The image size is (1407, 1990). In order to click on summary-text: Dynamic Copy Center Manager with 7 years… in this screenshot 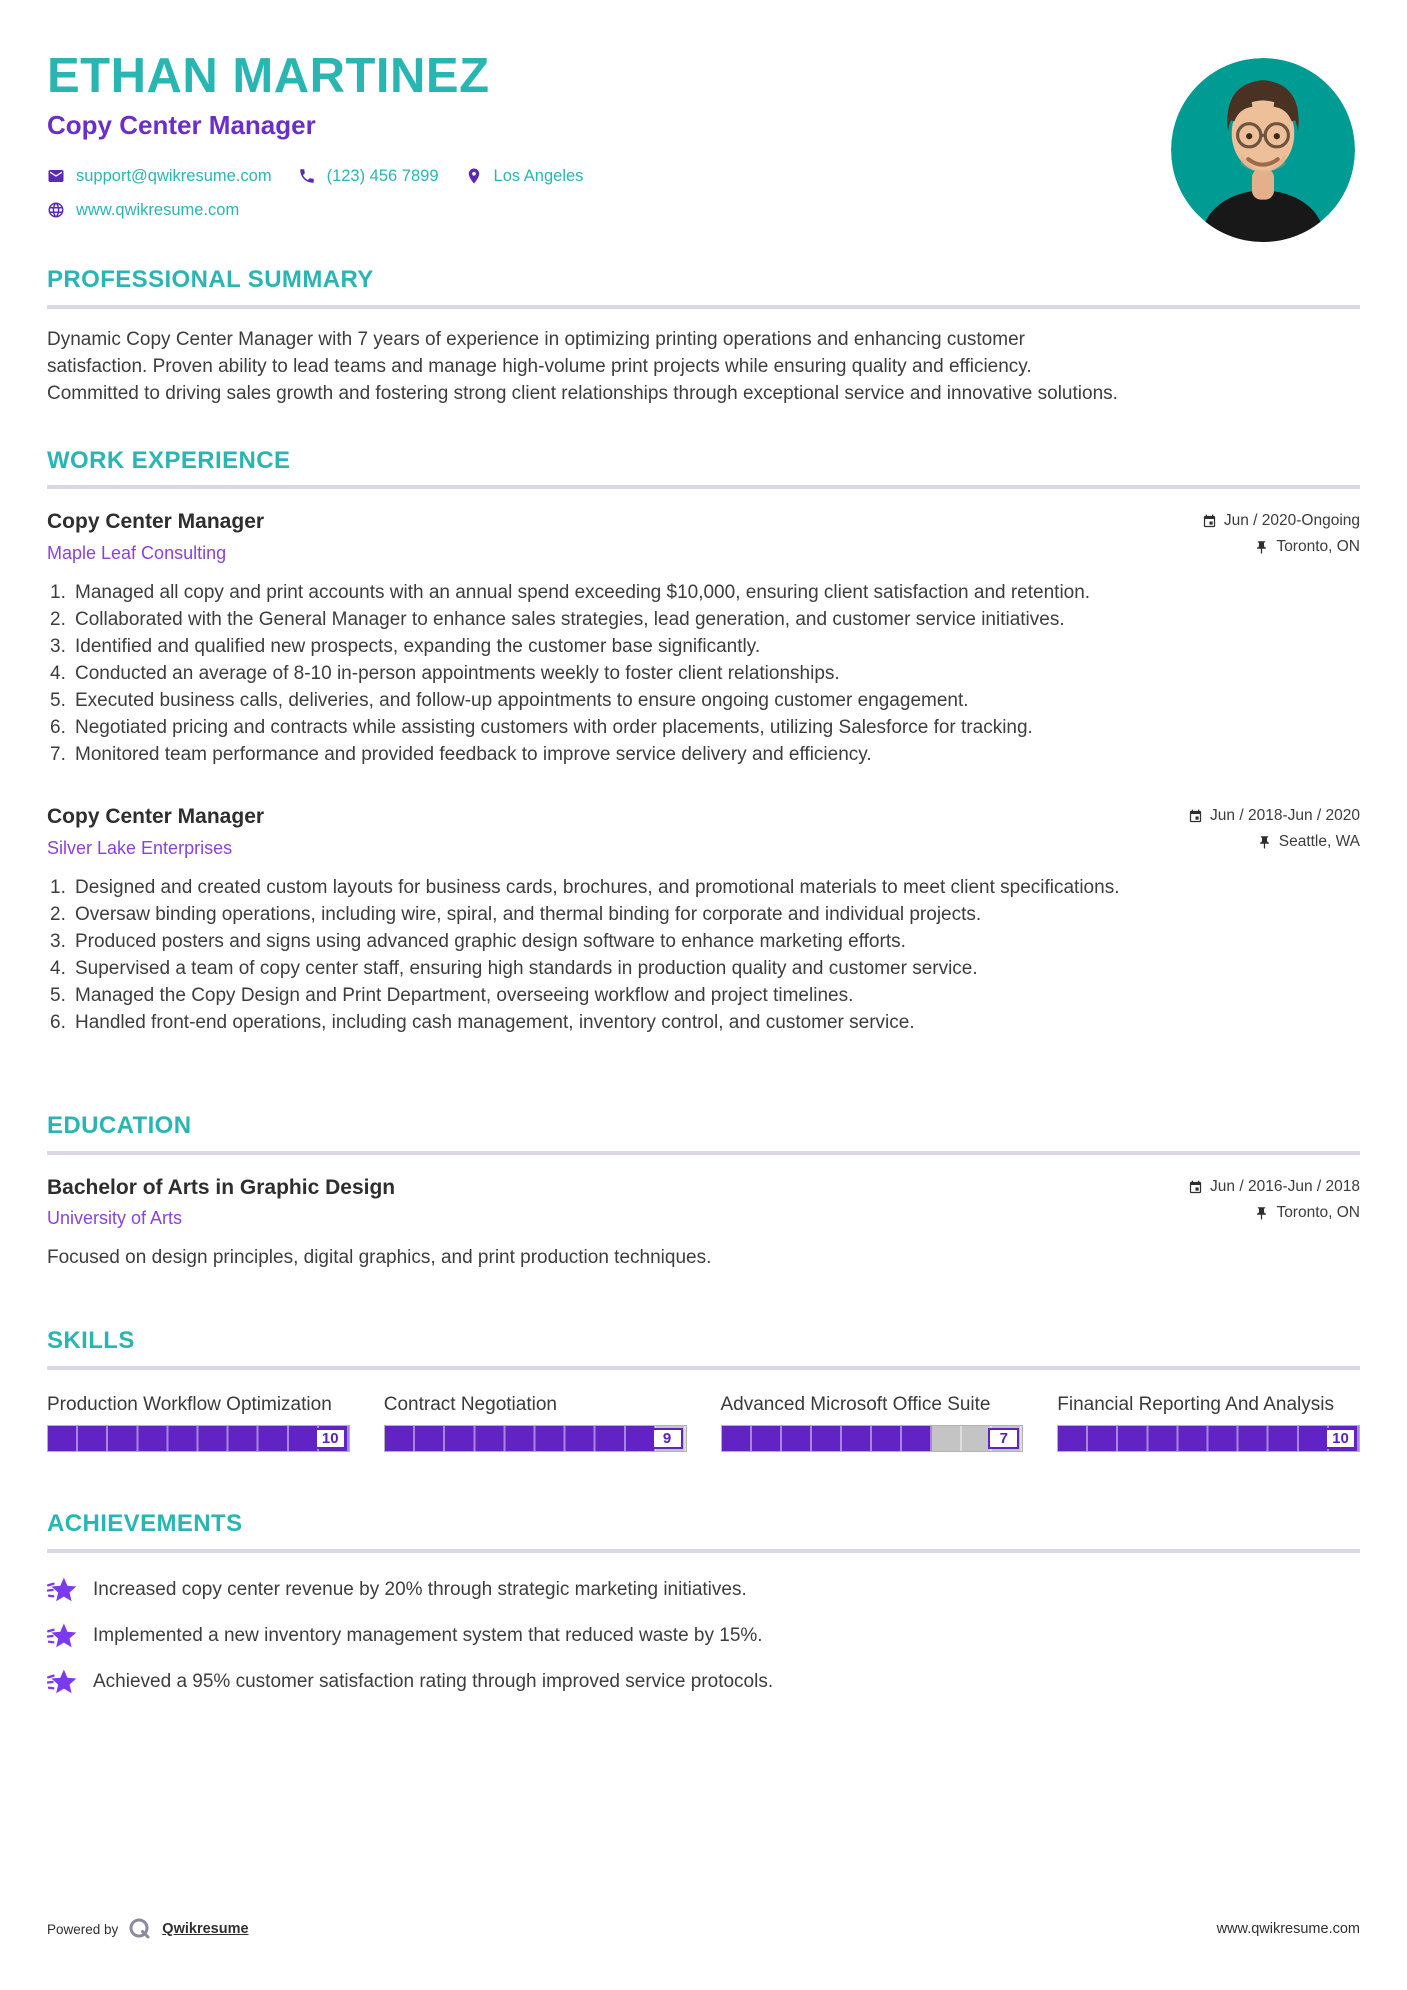, I will do `click(582, 366)`.